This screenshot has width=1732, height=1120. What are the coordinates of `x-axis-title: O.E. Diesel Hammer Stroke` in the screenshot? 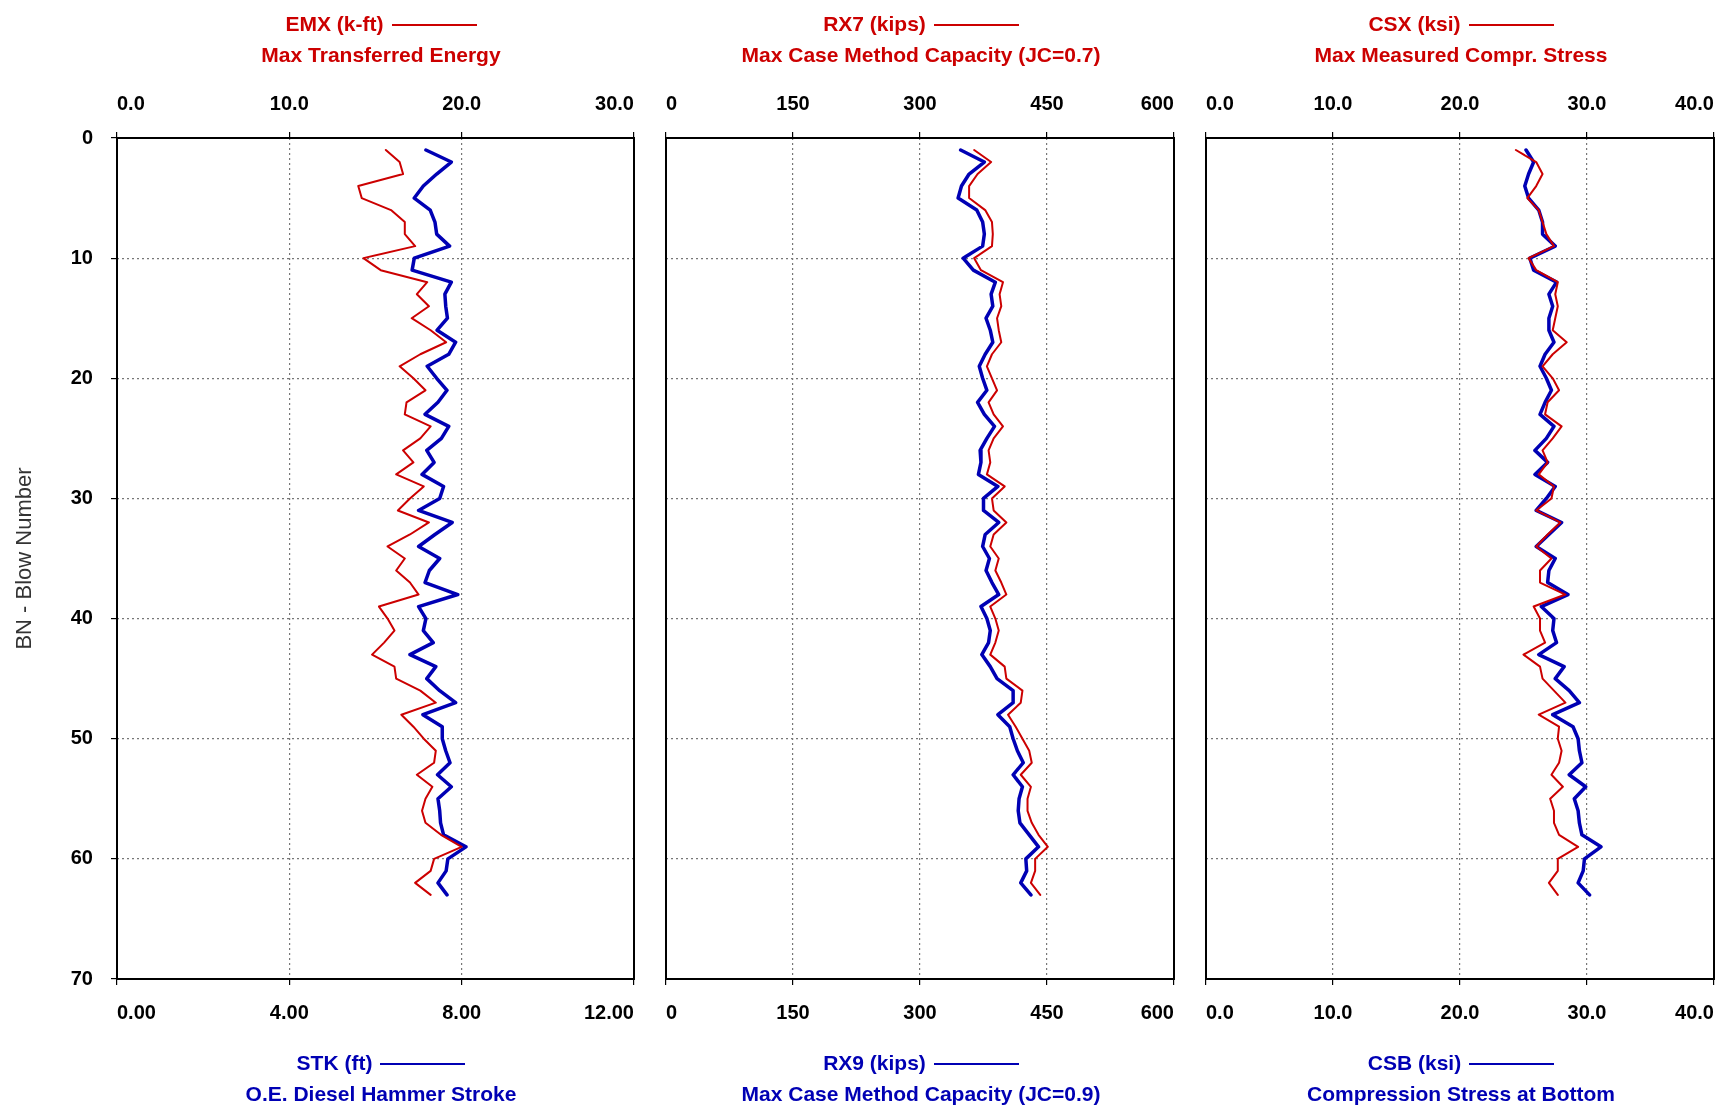 It's located at (381, 1093).